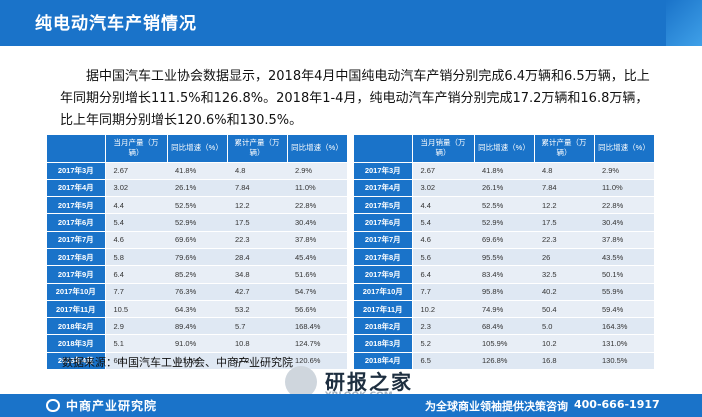 Image resolution: width=702 pixels, height=417 pixels. What do you see at coordinates (257, 326) in the screenshot?
I see `table-cell: 5.7` at bounding box center [257, 326].